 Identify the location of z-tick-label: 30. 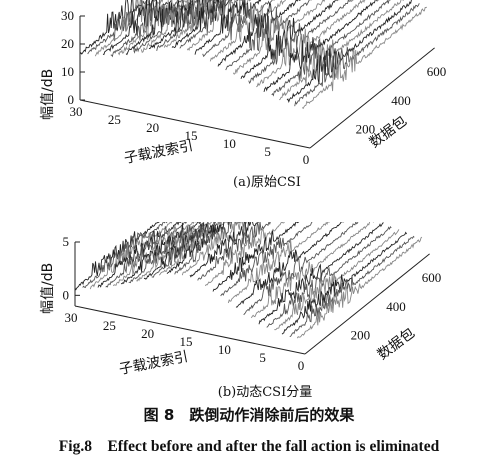
(67, 15).